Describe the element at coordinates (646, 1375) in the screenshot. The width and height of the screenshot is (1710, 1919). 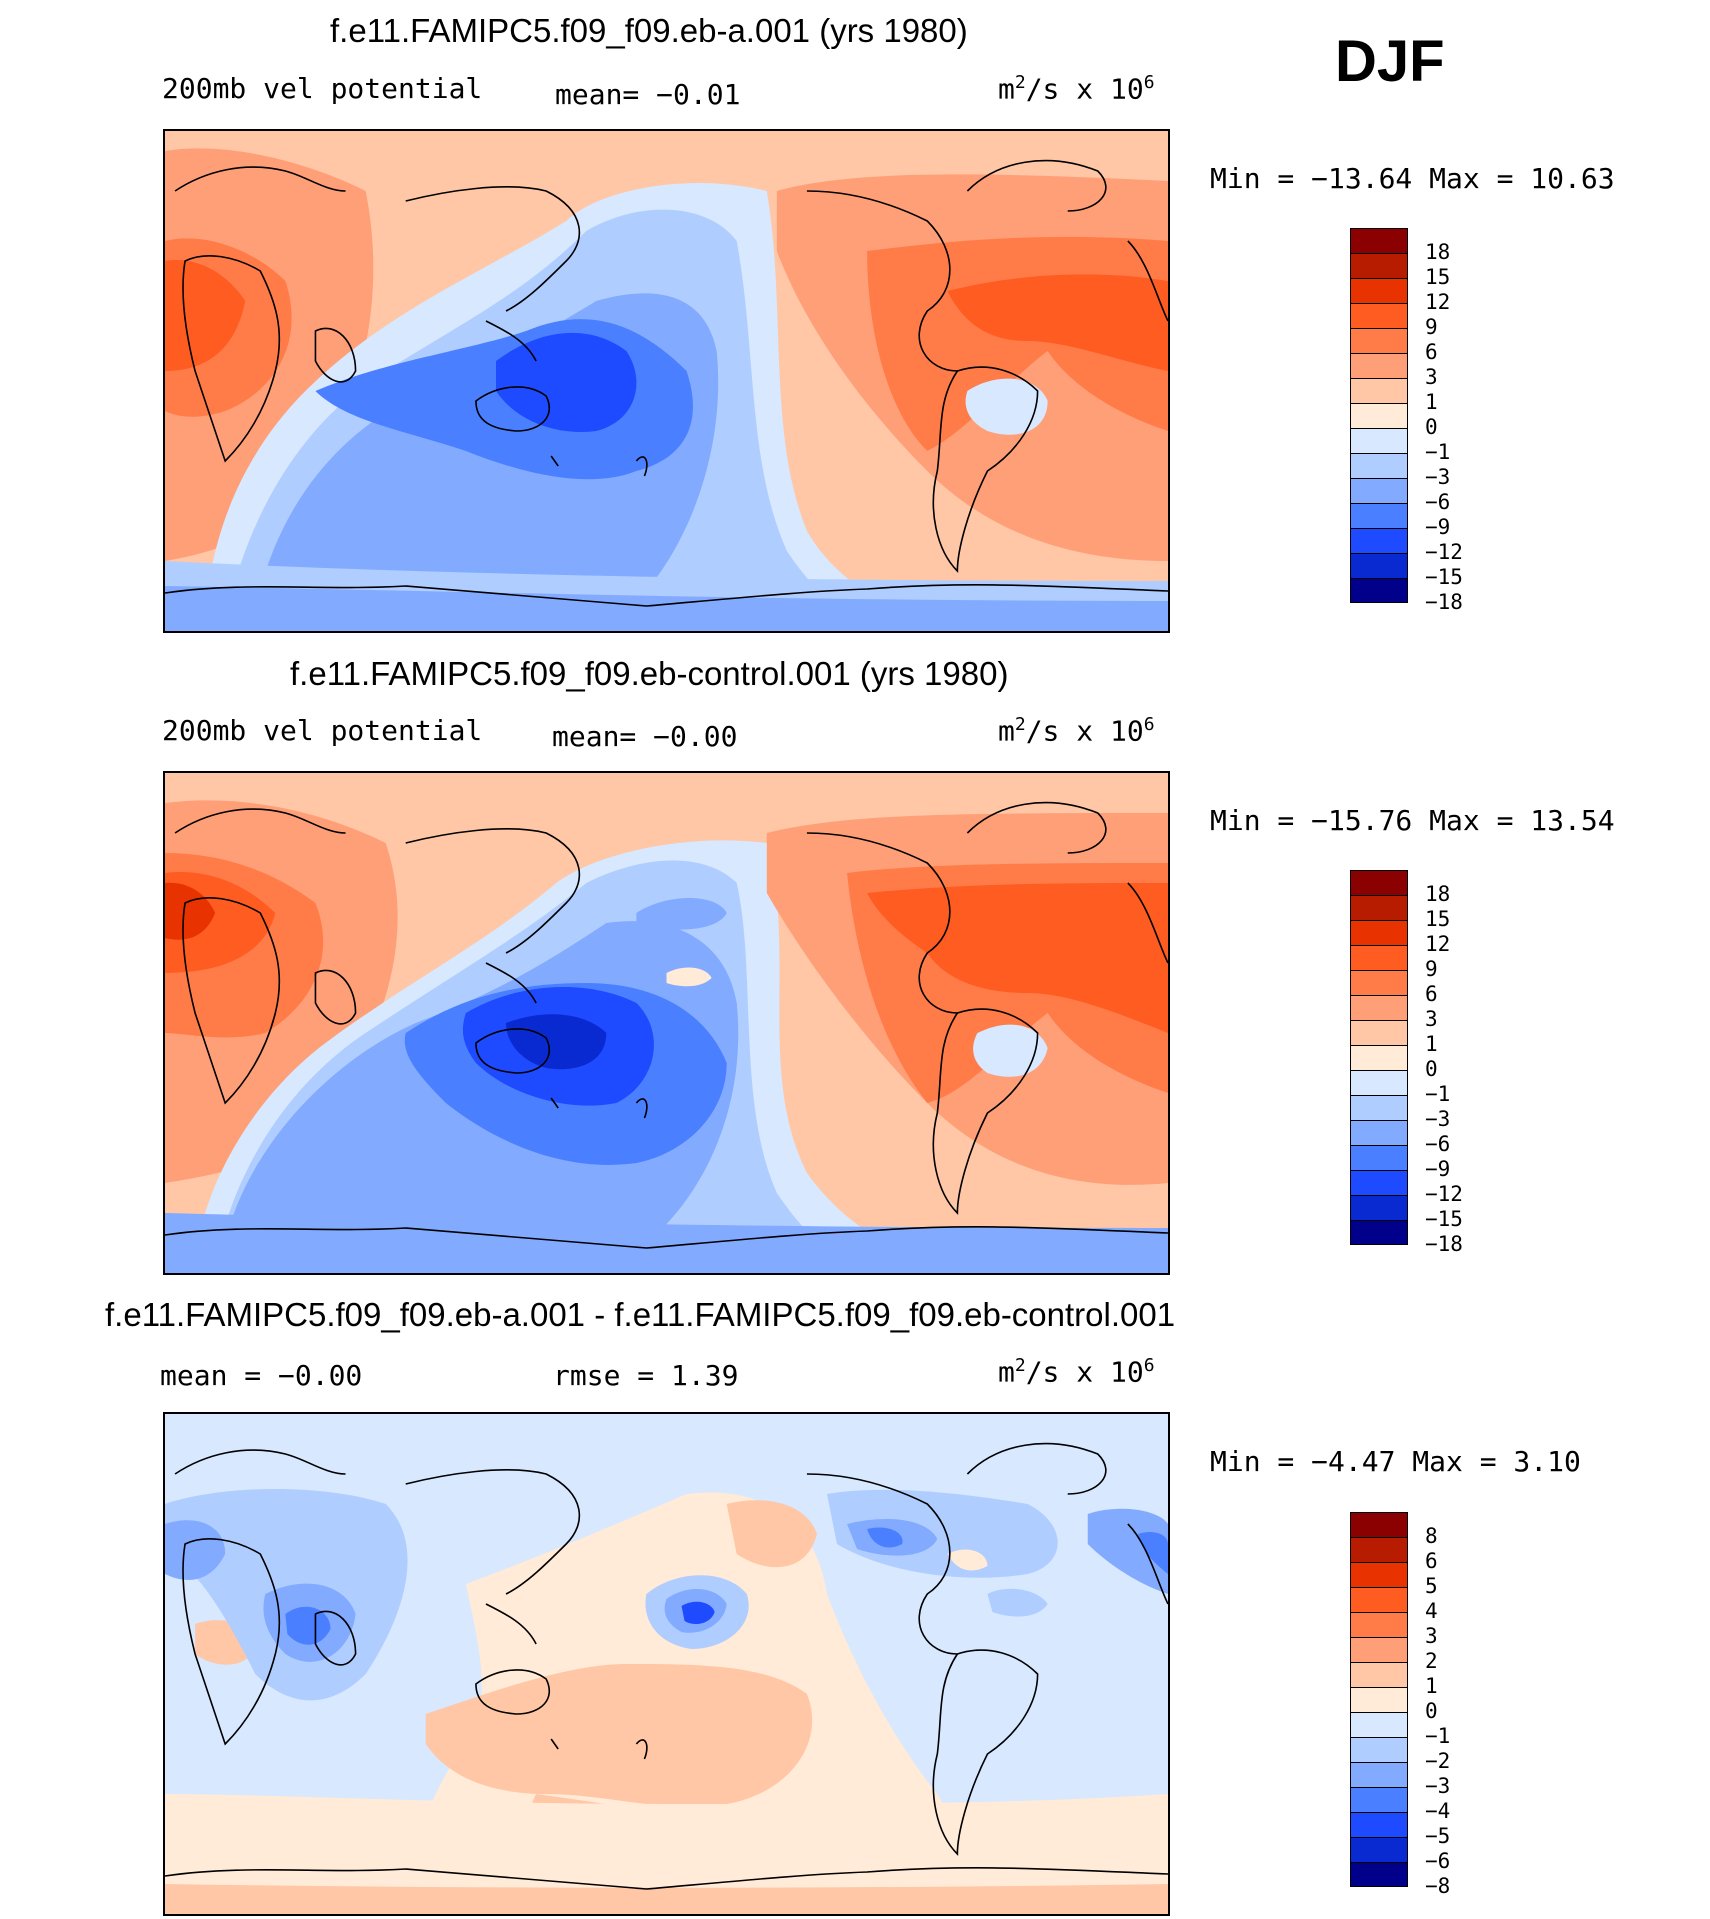
I see `rmse-label: rmse = 1.39` at that location.